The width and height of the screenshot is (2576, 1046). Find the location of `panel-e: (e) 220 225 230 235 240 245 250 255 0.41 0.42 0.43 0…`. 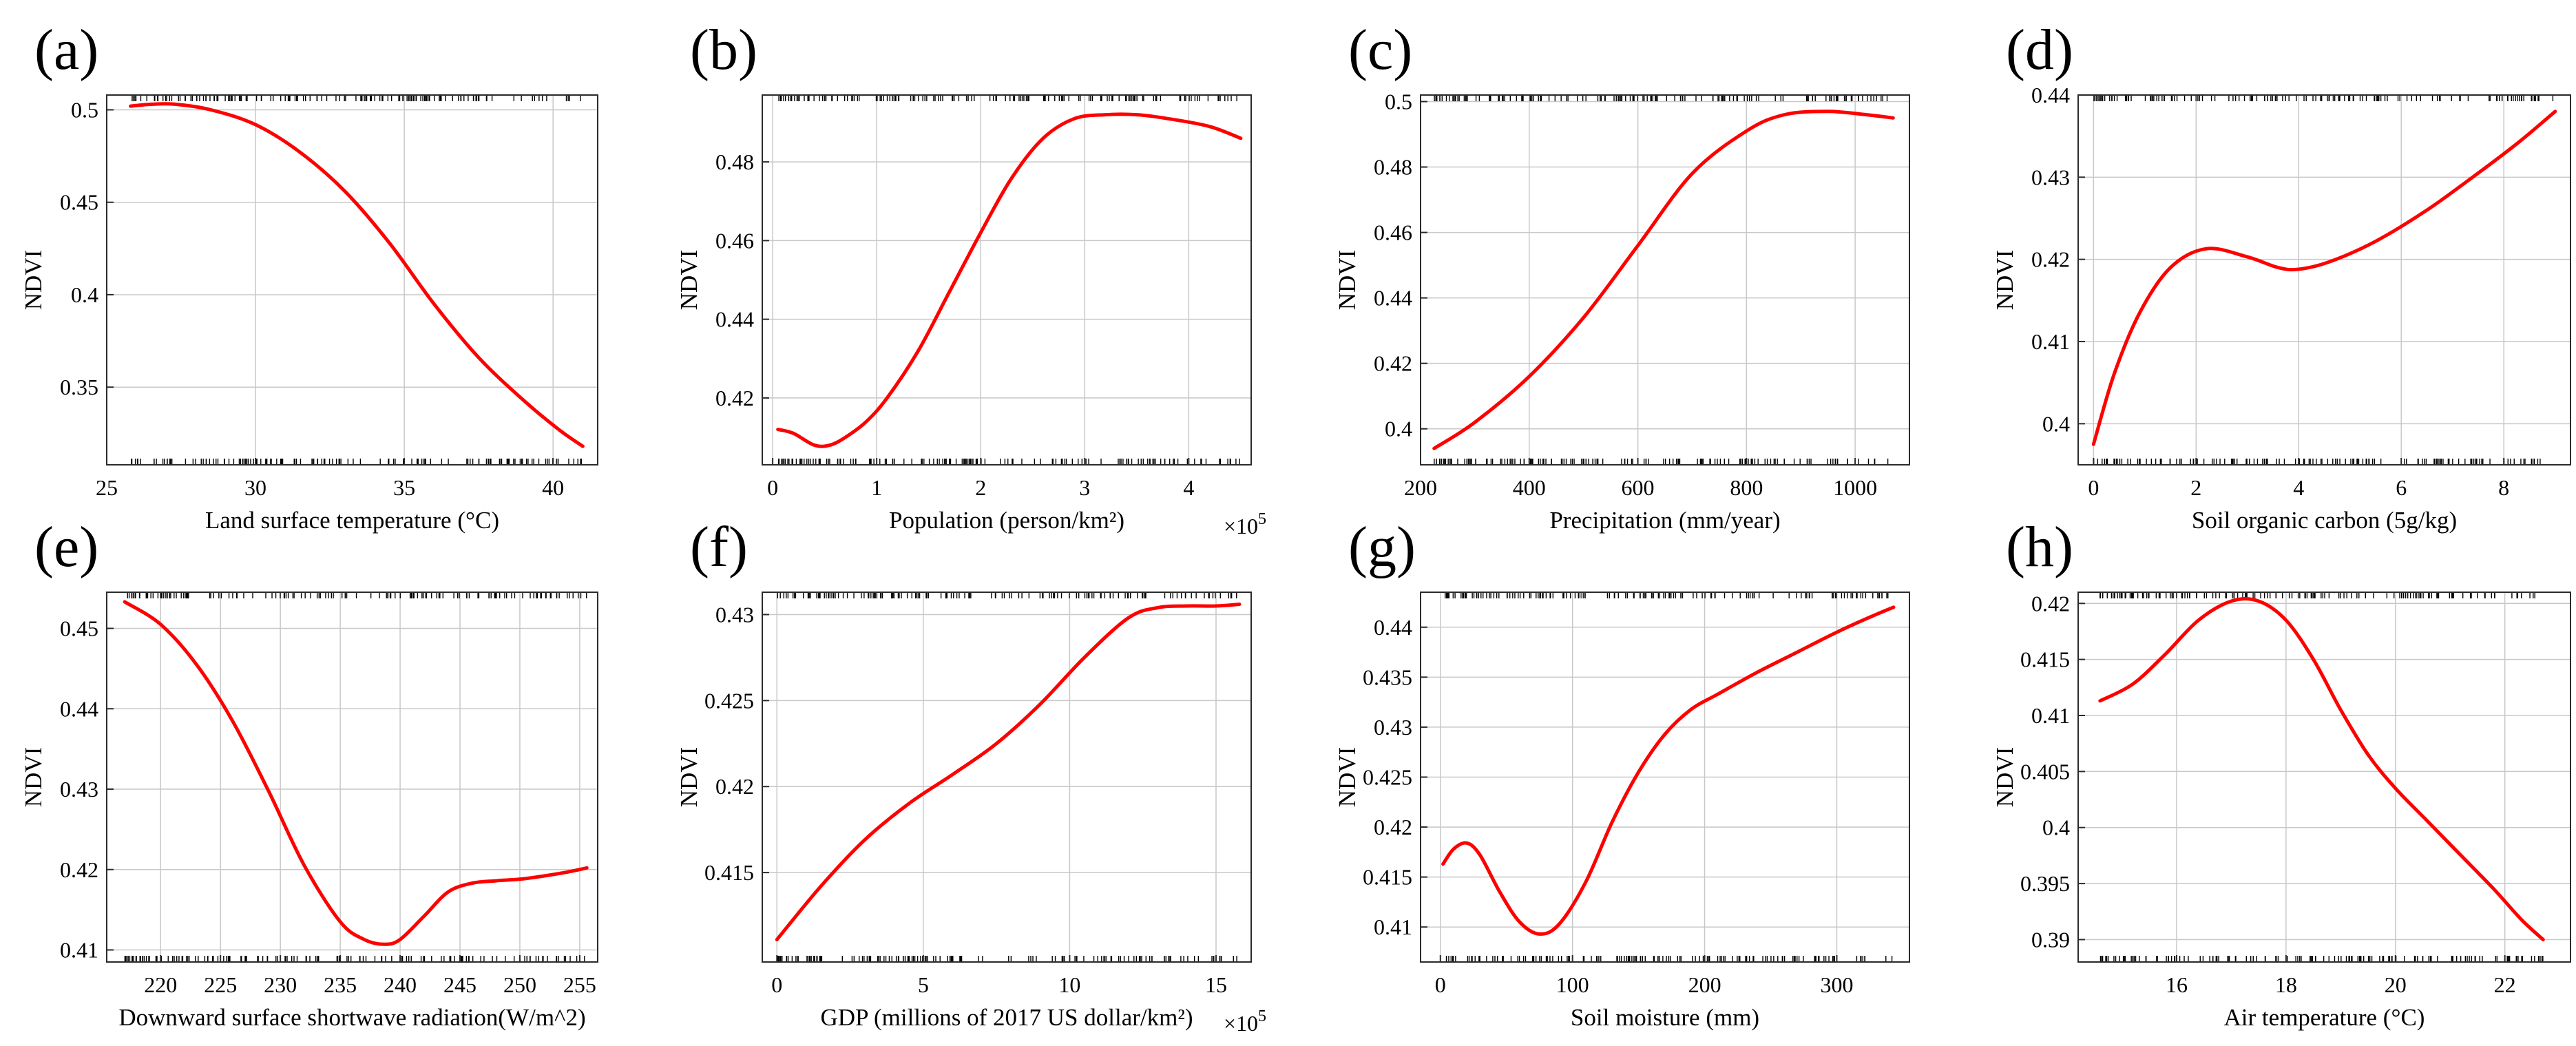

panel-e: (e) 220 225 230 235 240 245 250 255 0.41 0.42 0.43 0… is located at coordinates (309, 773).